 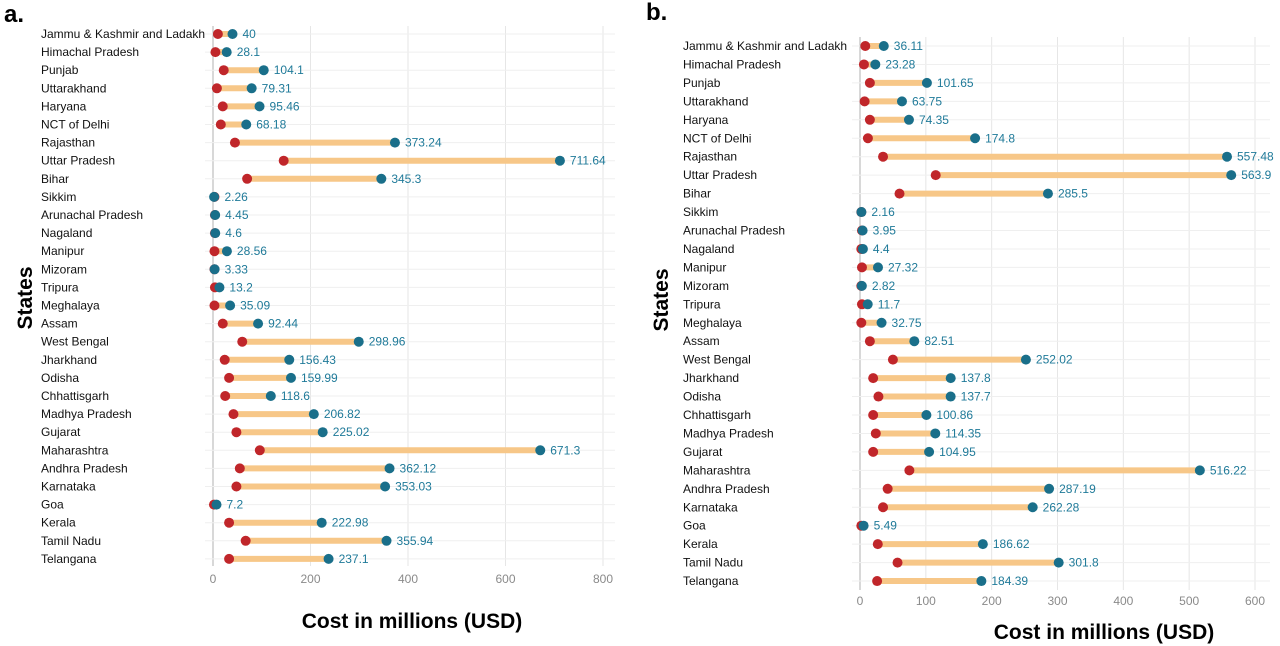 What do you see at coordinates (603, 579) in the screenshot?
I see `x-tick-label: 800` at bounding box center [603, 579].